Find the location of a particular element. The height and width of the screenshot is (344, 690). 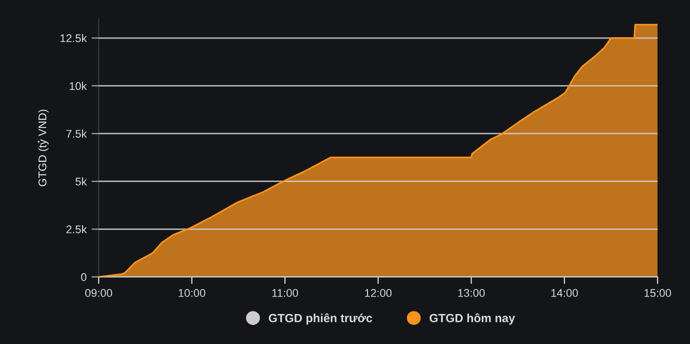

x-tick-label: 11:00 is located at coordinates (285, 293).